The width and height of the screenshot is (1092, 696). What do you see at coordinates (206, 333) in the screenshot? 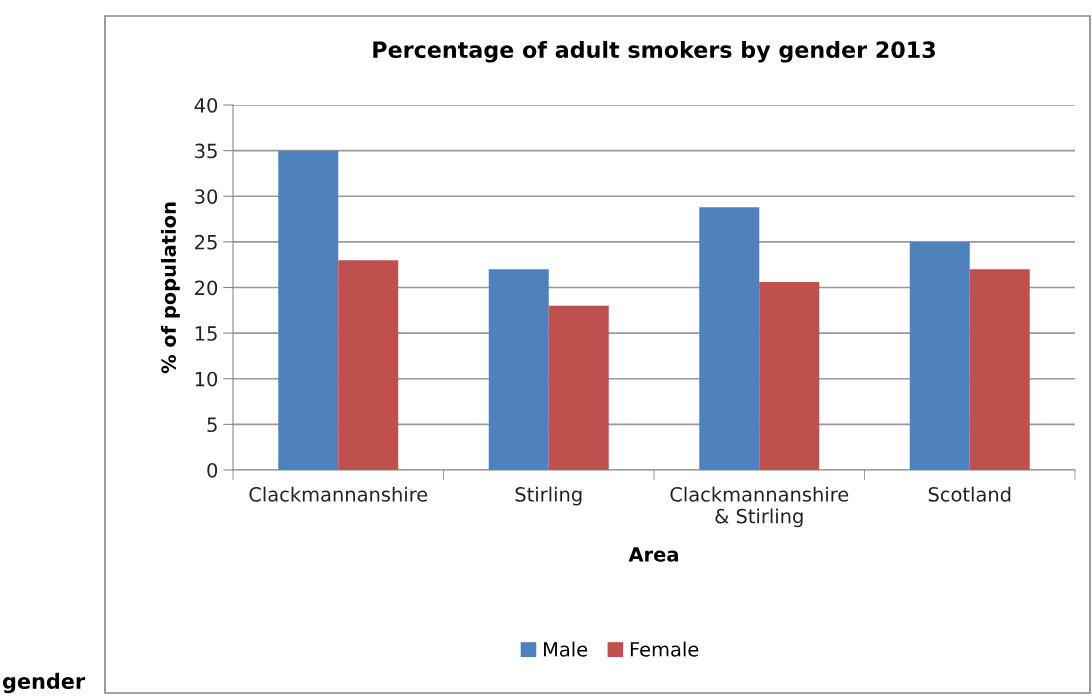
I see `y-tick-label: 15` at bounding box center [206, 333].